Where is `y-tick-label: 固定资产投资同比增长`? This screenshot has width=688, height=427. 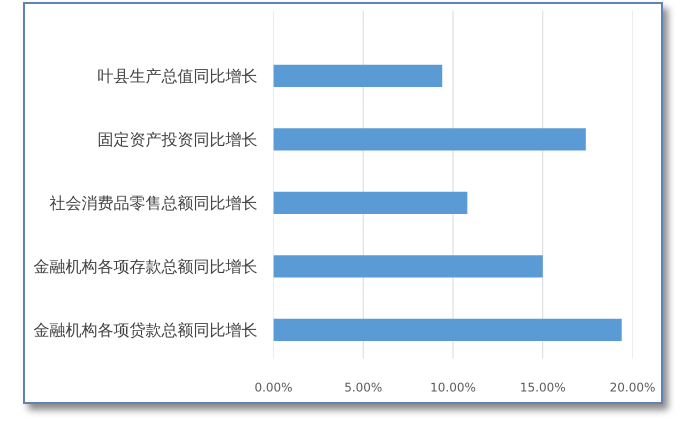 y-tick-label: 固定资产投资同比增长 is located at coordinates (178, 139).